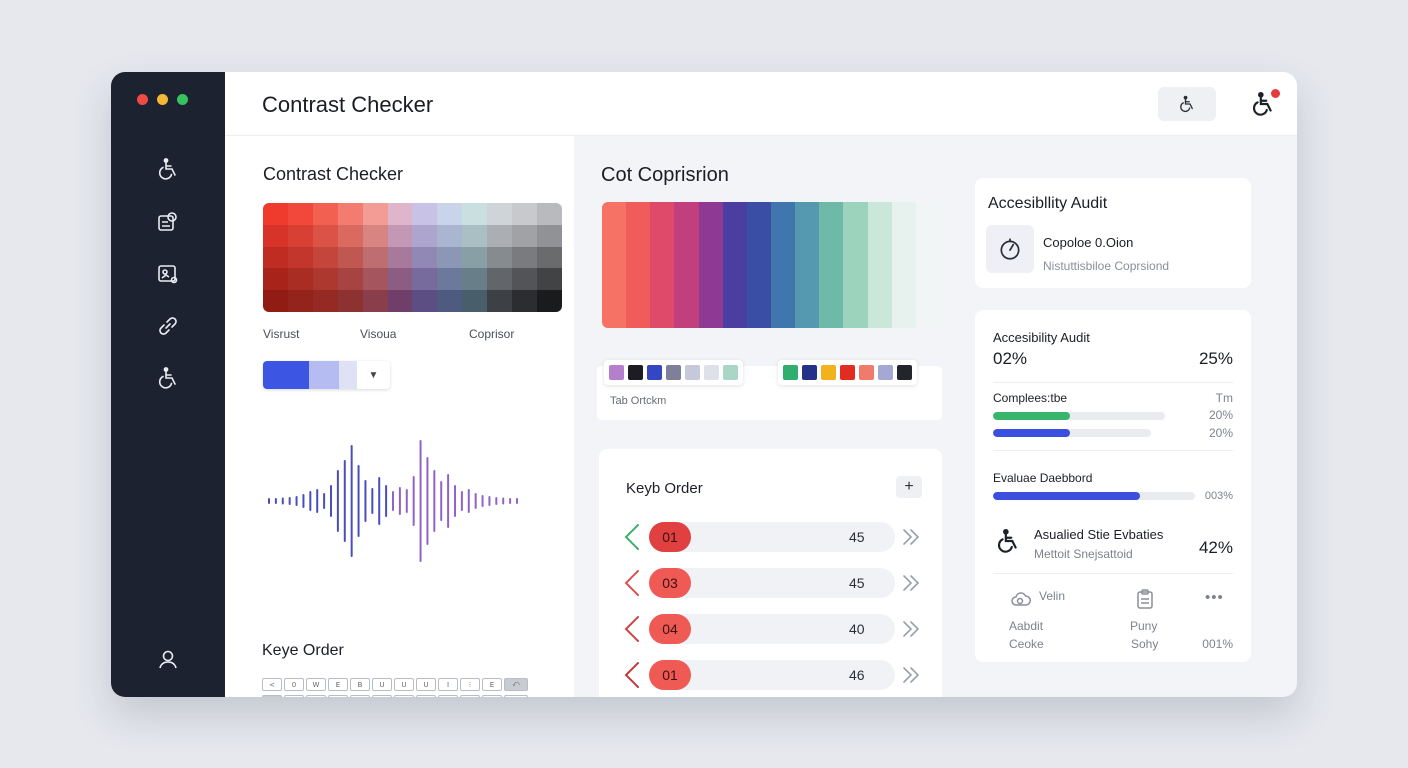 The image size is (1408, 768). What do you see at coordinates (773, 583) in the screenshot?
I see `key-order-row: 03 45` at bounding box center [773, 583].